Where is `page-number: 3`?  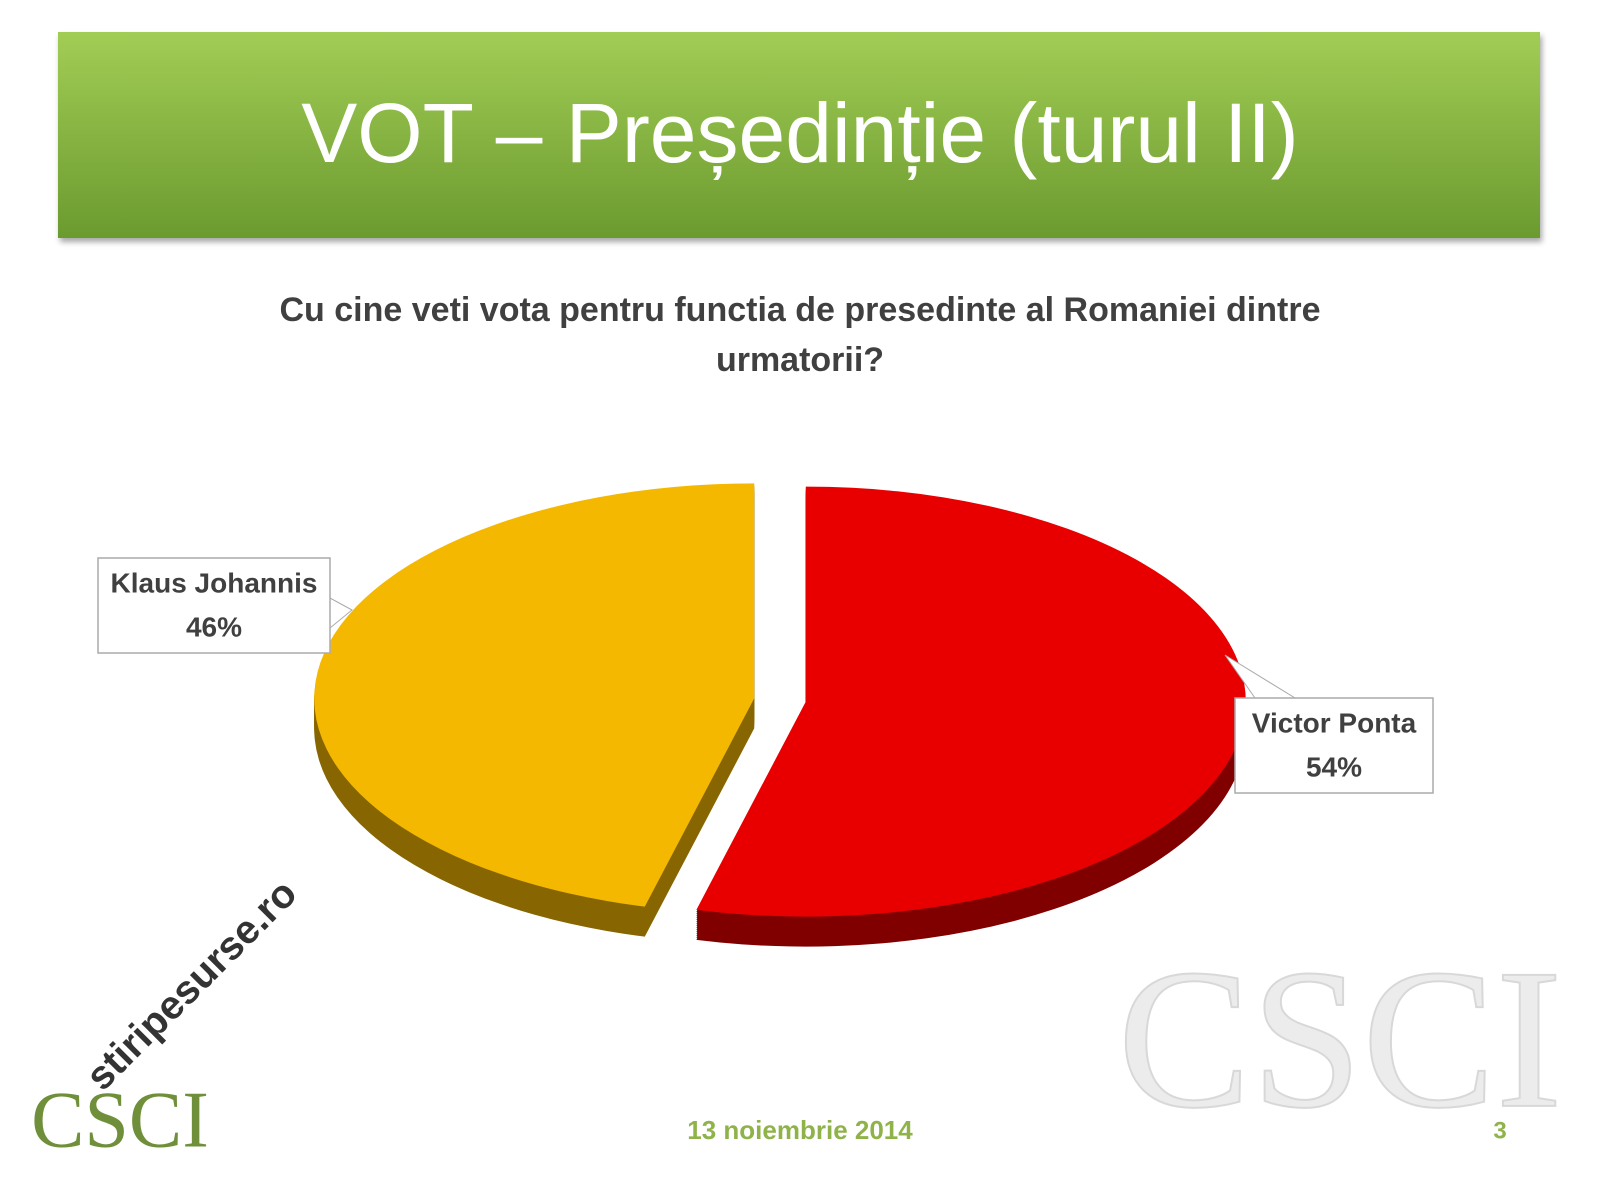 page-number: 3 is located at coordinates (1499, 1130).